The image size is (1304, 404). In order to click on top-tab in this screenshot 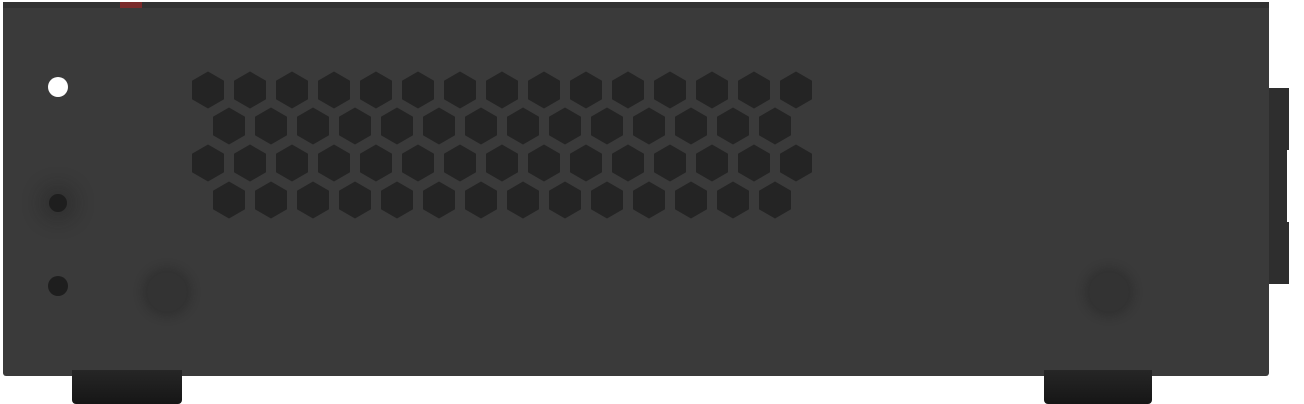, I will do `click(131, 5)`.